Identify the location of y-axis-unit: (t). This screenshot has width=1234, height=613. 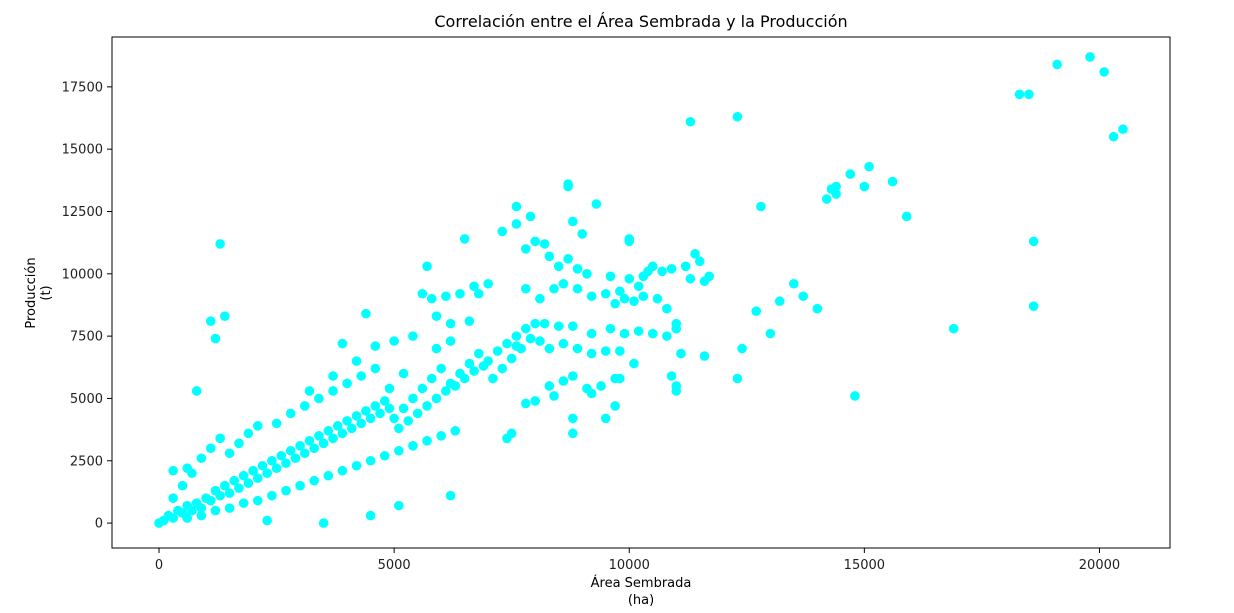
(46, 292).